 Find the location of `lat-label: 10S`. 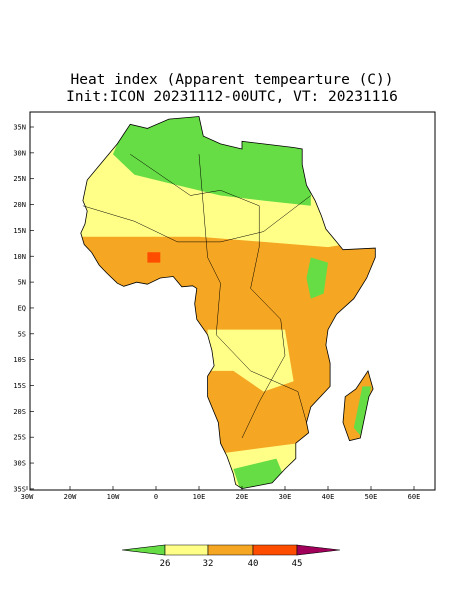

lat-label: 10S is located at coordinates (19, 360).